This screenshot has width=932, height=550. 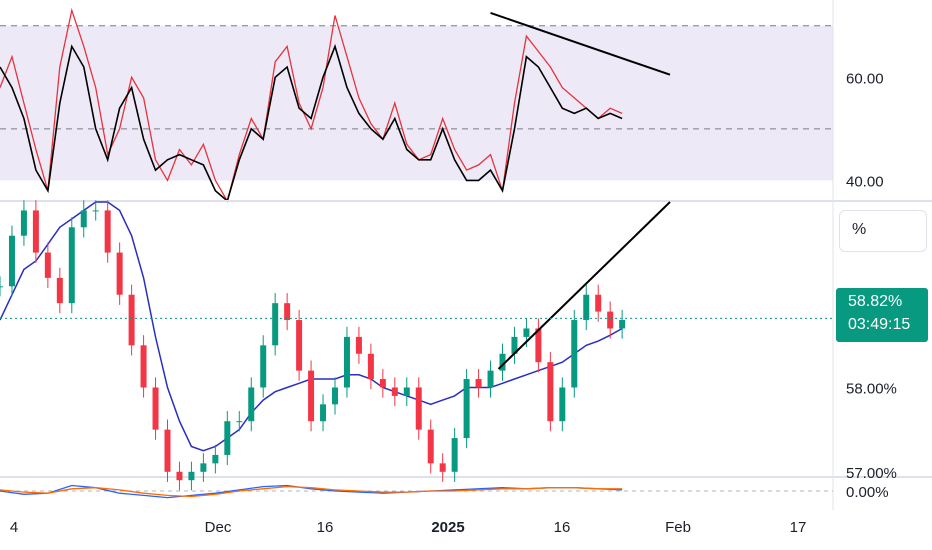 What do you see at coordinates (218, 527) in the screenshot?
I see `date-tick-label: Dec` at bounding box center [218, 527].